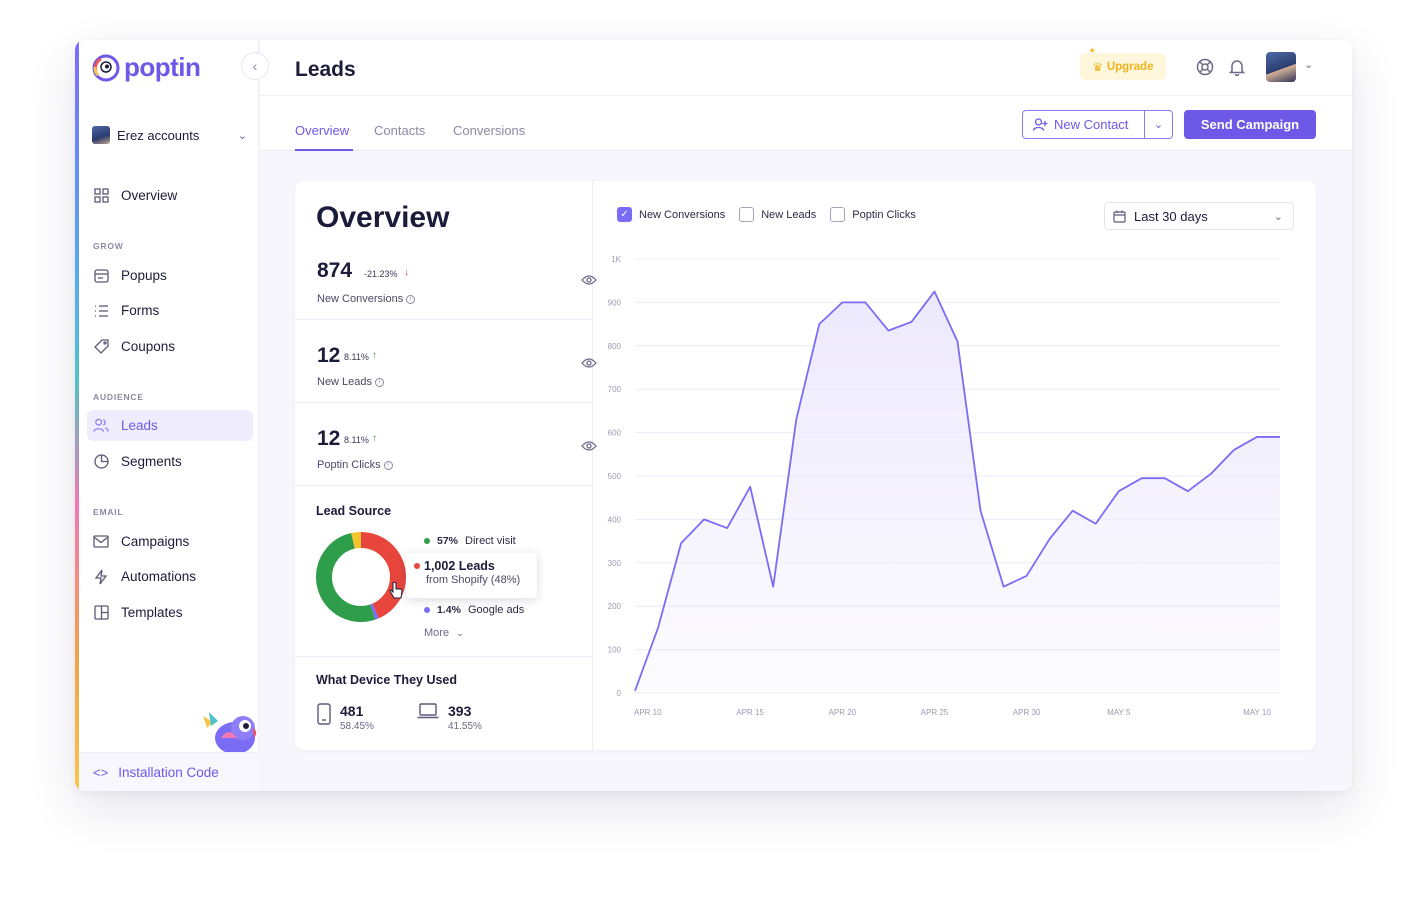 The height and width of the screenshot is (904, 1427). What do you see at coordinates (671, 214) in the screenshot?
I see `toggle-new-conversions: ✓ New Conversions` at bounding box center [671, 214].